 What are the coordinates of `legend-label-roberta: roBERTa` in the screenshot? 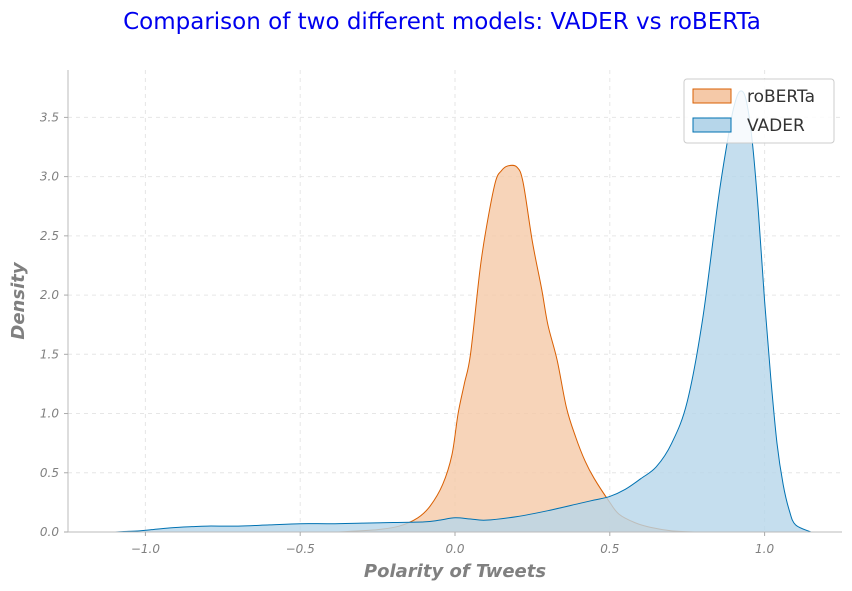 It's located at (781, 97).